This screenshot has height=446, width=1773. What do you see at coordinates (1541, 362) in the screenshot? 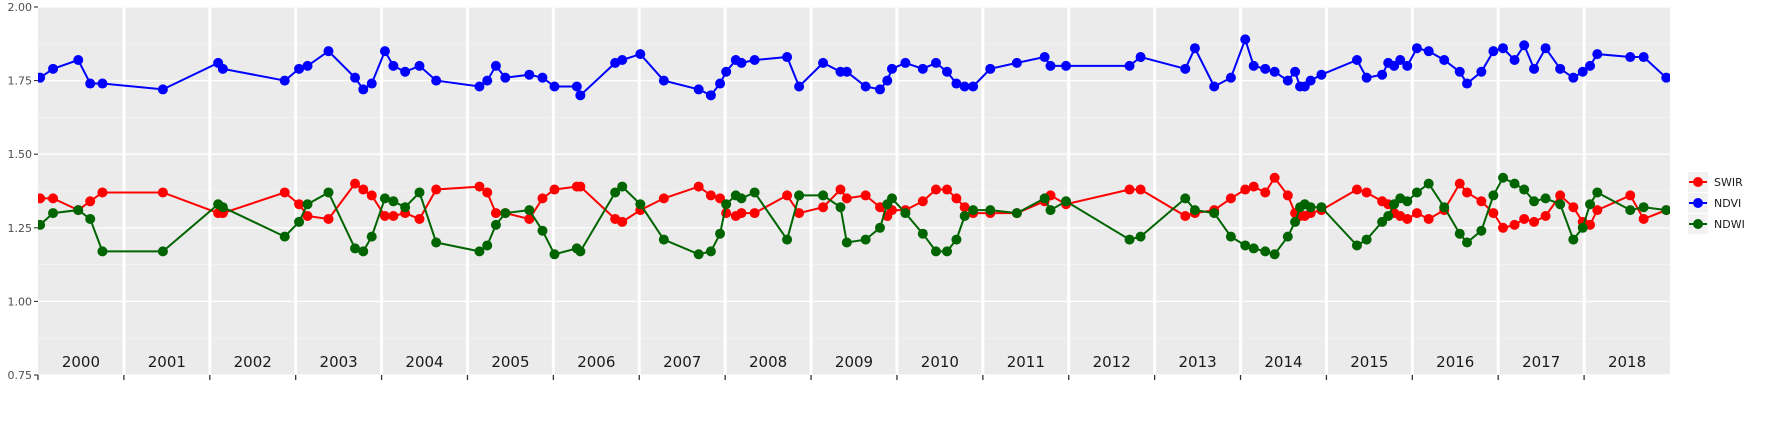
I see `year-label: 2017` at bounding box center [1541, 362].